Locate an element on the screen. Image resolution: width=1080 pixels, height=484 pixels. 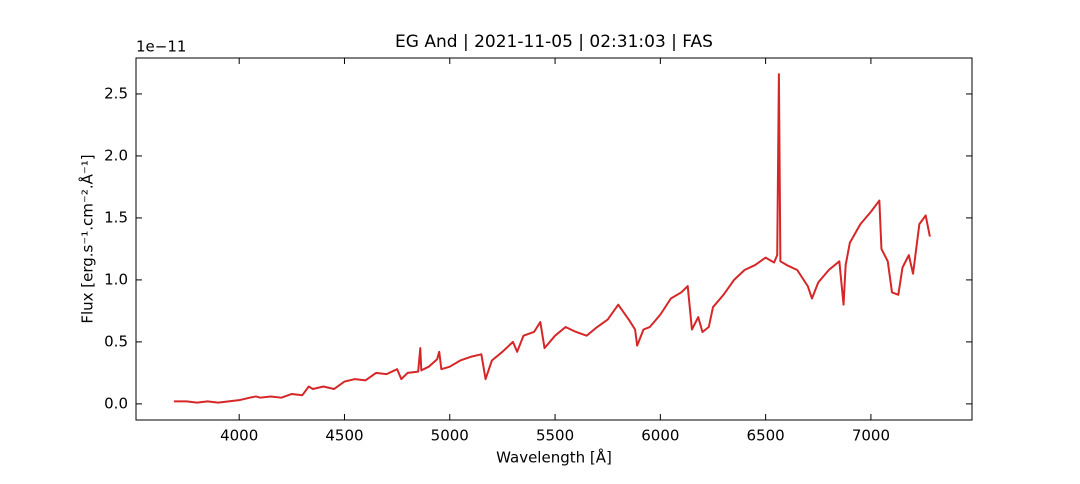
x-tick-label: 6500 is located at coordinates (766, 436).